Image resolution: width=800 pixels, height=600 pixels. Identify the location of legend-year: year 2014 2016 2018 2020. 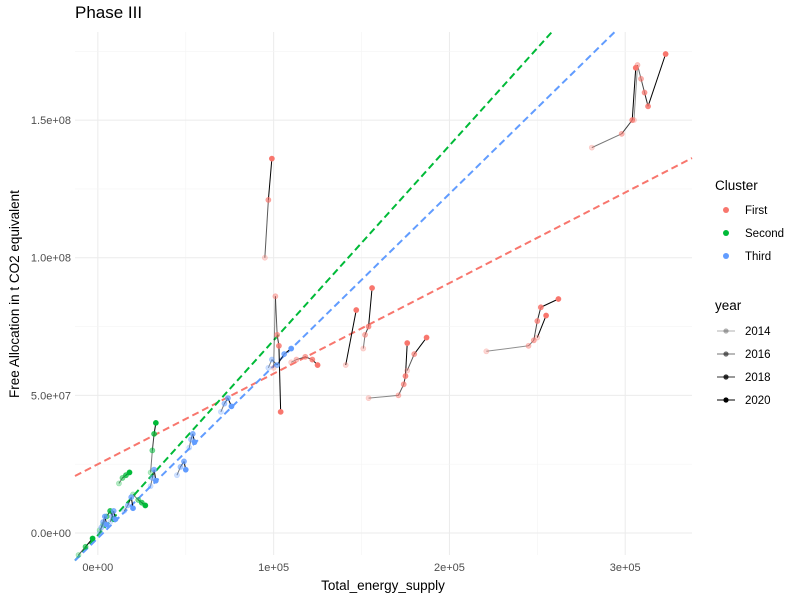
(743, 352).